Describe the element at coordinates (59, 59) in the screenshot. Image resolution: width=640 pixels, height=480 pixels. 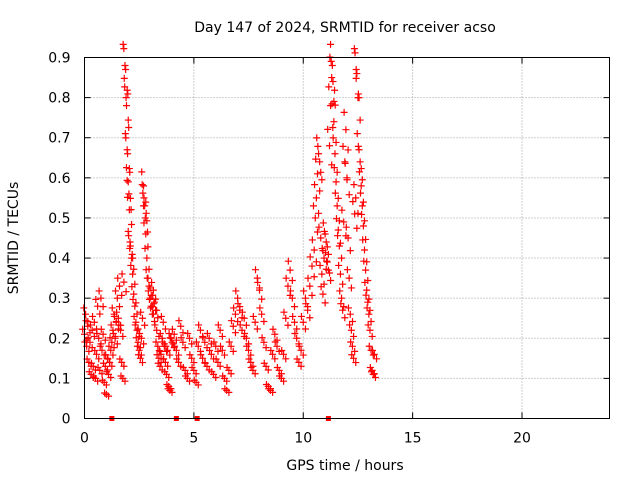
I see `y-tick-label: 0.9` at that location.